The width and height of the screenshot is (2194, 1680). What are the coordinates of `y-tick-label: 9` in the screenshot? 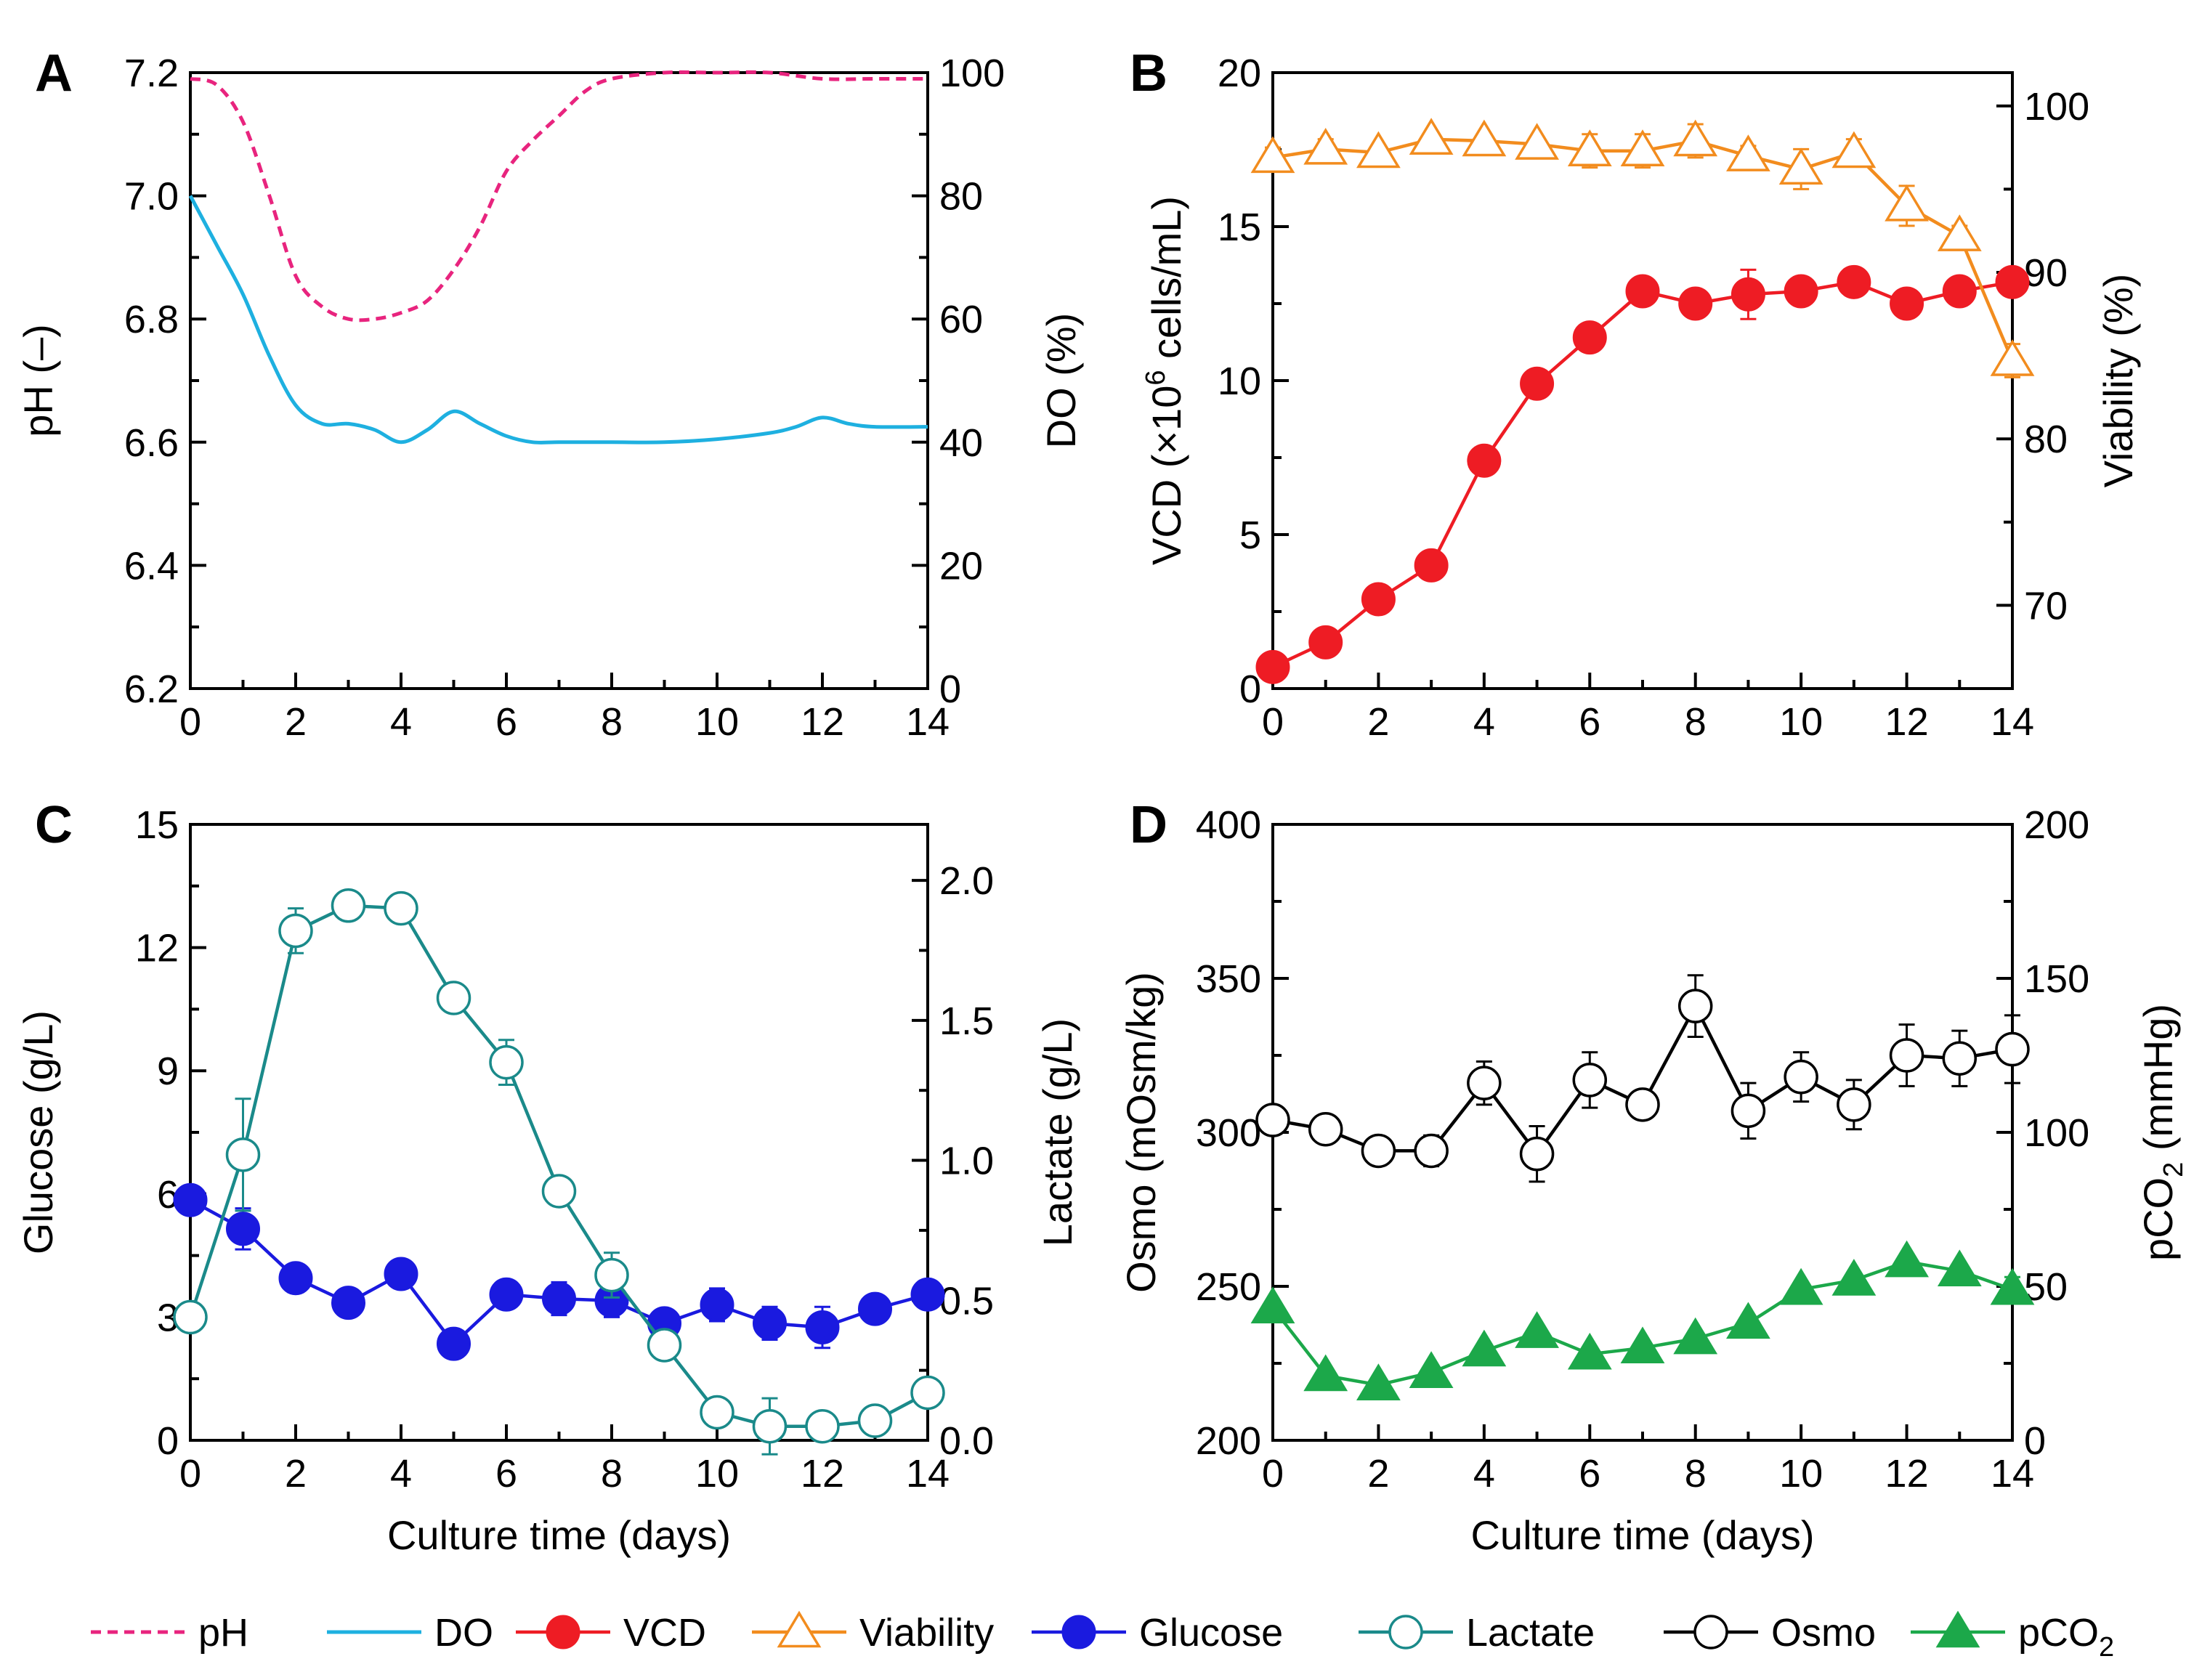 It's located at (168, 1071).